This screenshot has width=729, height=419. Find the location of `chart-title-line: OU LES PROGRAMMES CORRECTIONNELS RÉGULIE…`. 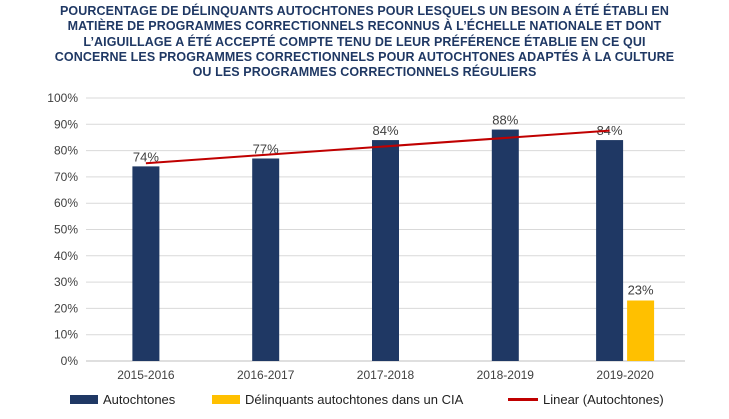

chart-title-line: OU LES PROGRAMMES CORRECTIONNELS RÉGULIE… is located at coordinates (364, 72).